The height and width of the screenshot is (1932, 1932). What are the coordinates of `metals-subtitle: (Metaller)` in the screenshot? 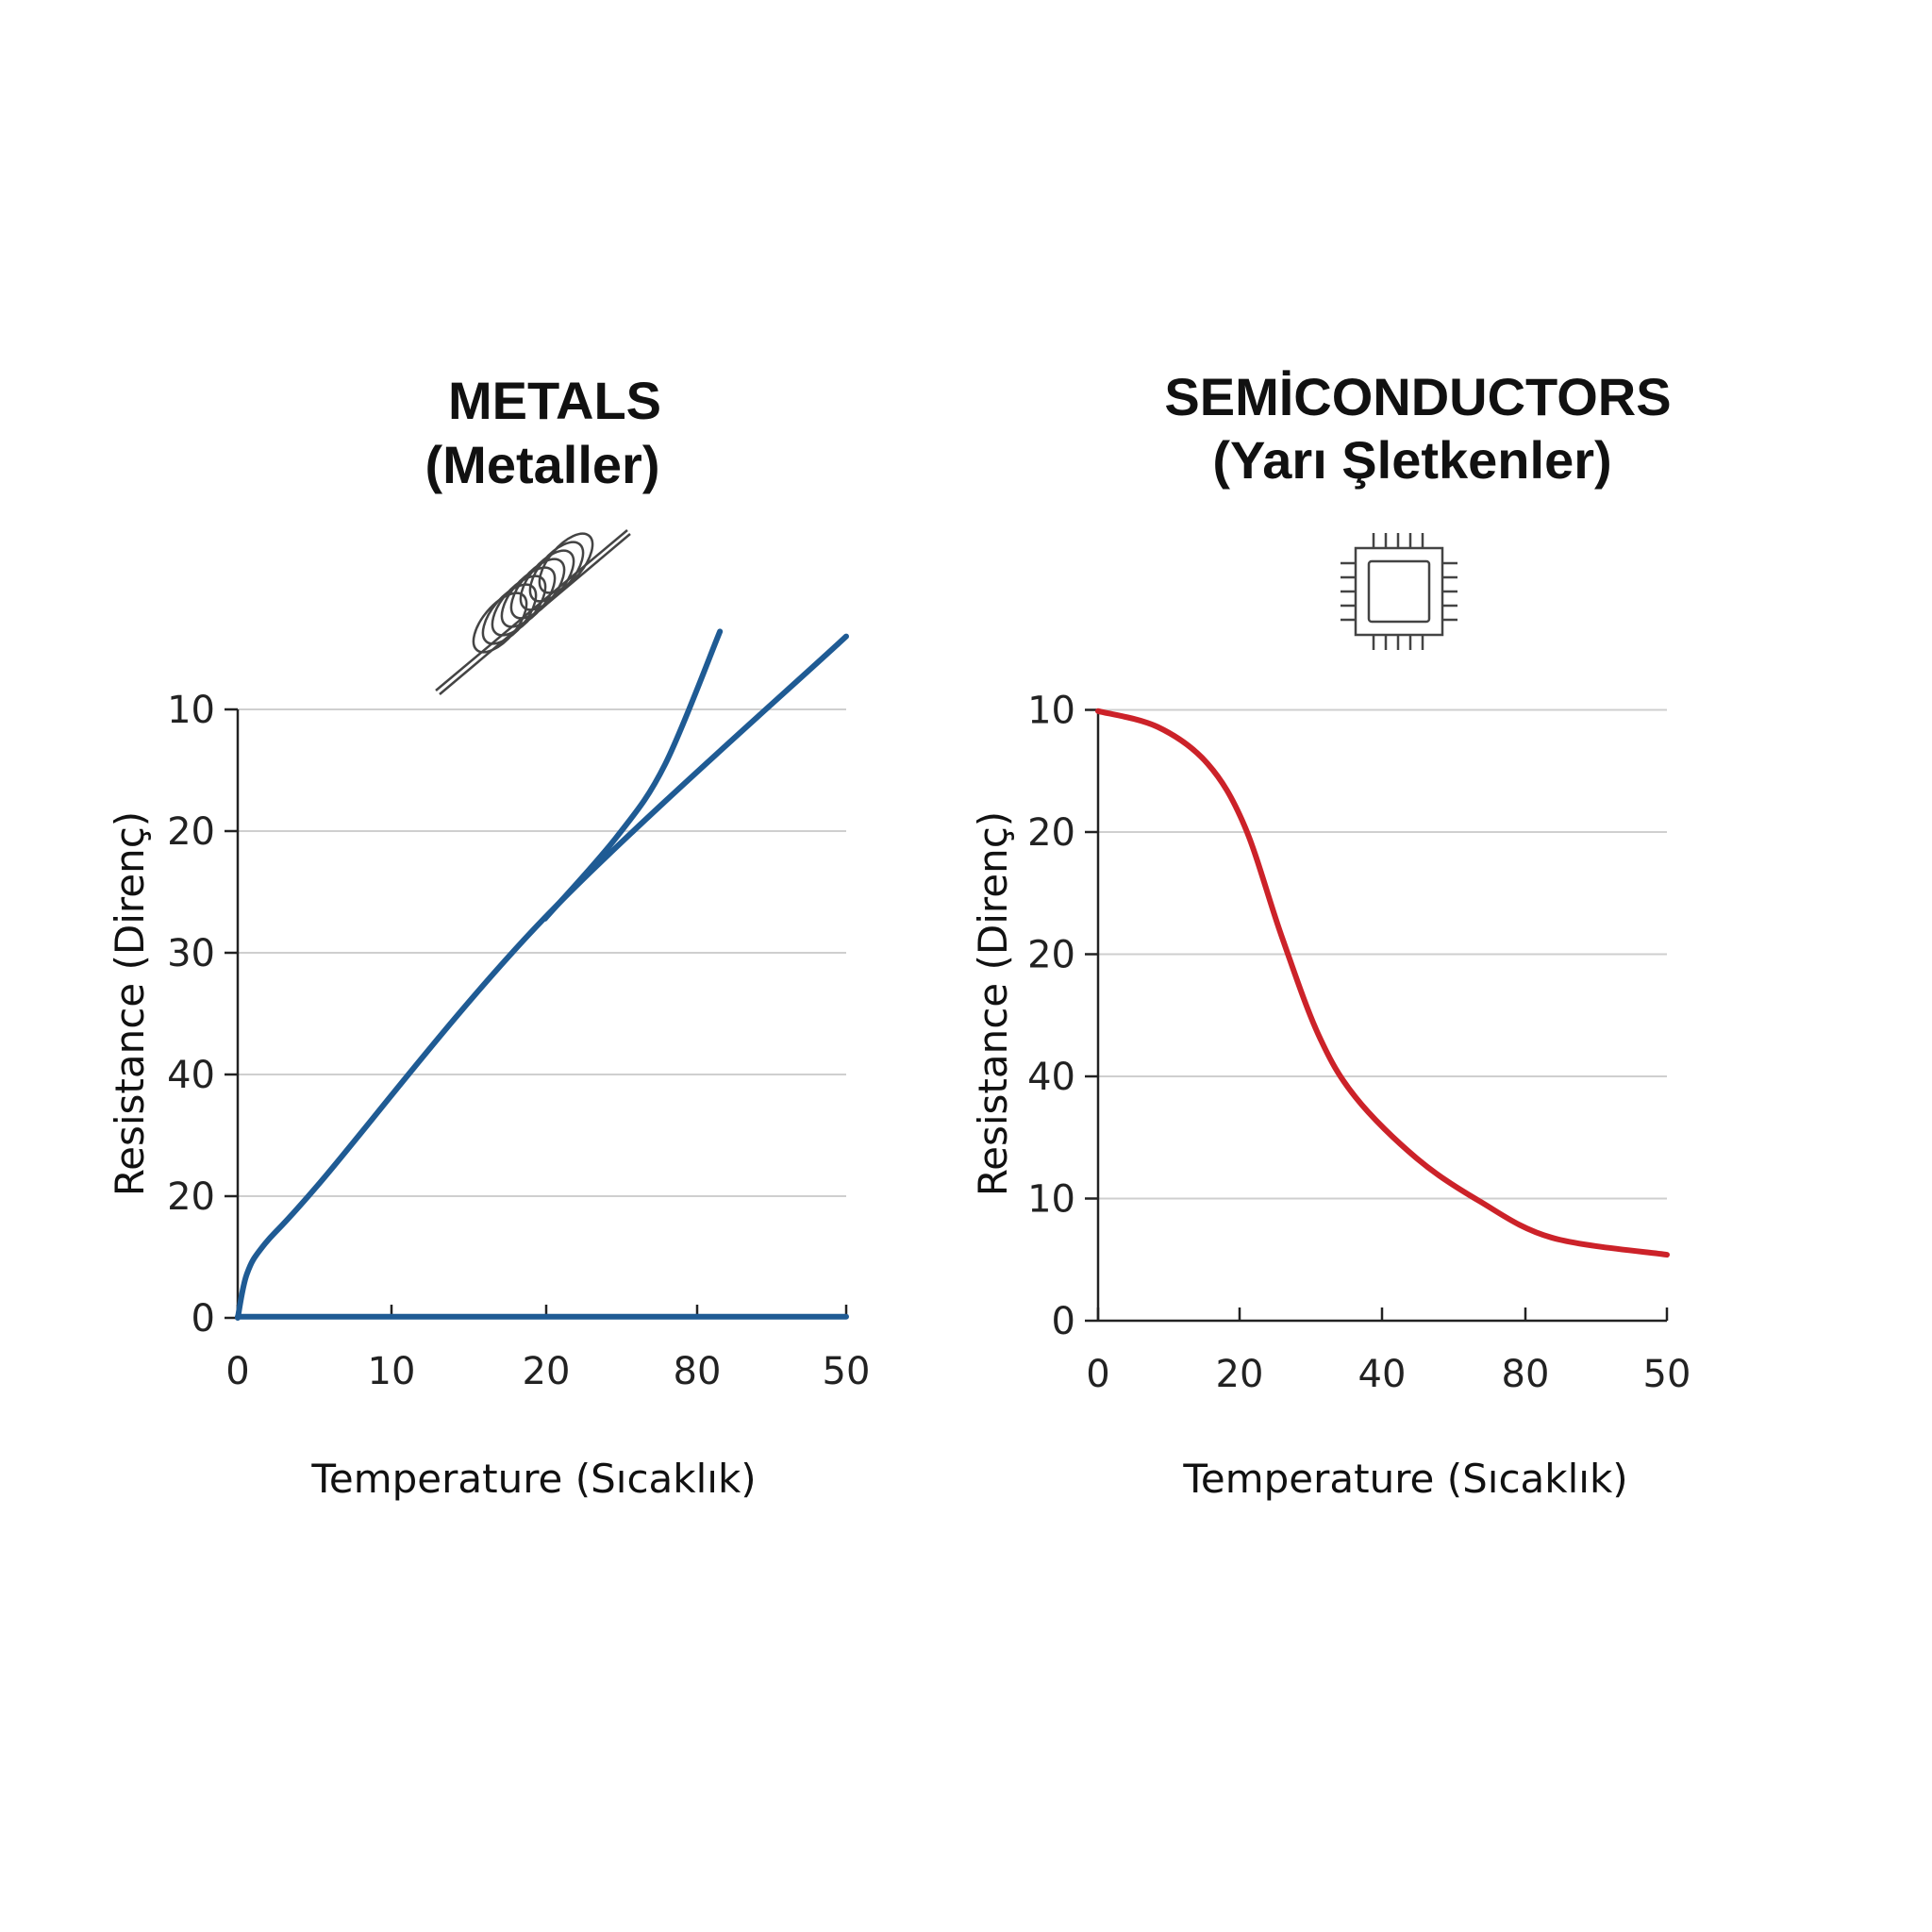 It's located at (542, 464).